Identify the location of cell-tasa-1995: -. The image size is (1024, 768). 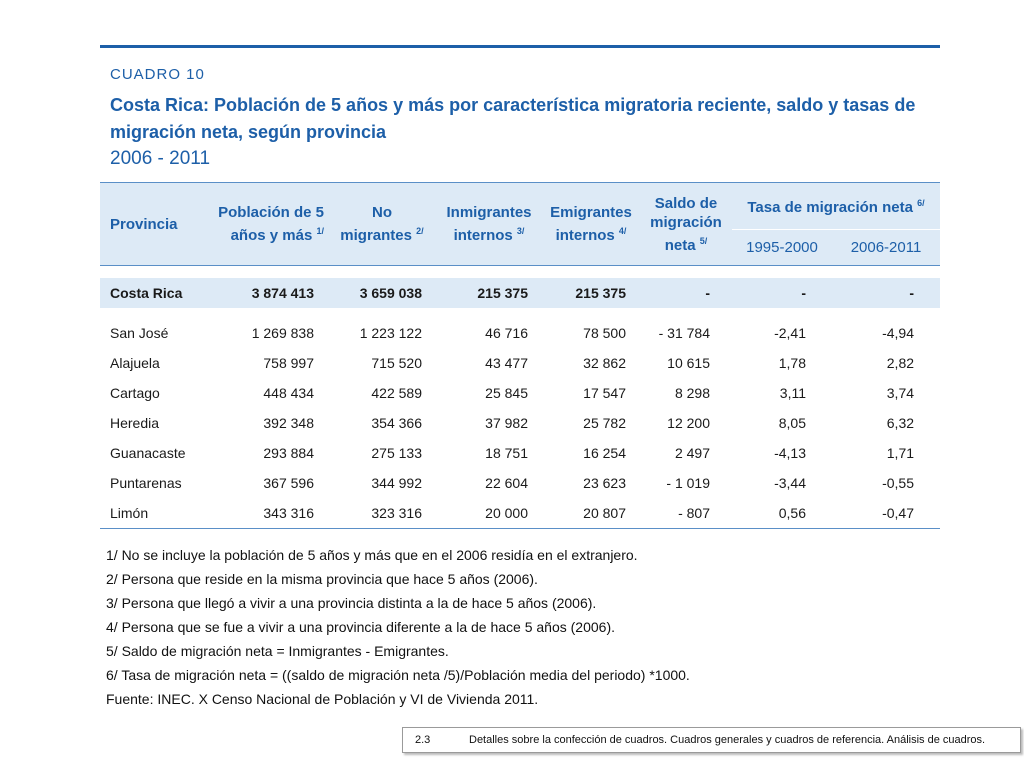
(782, 293).